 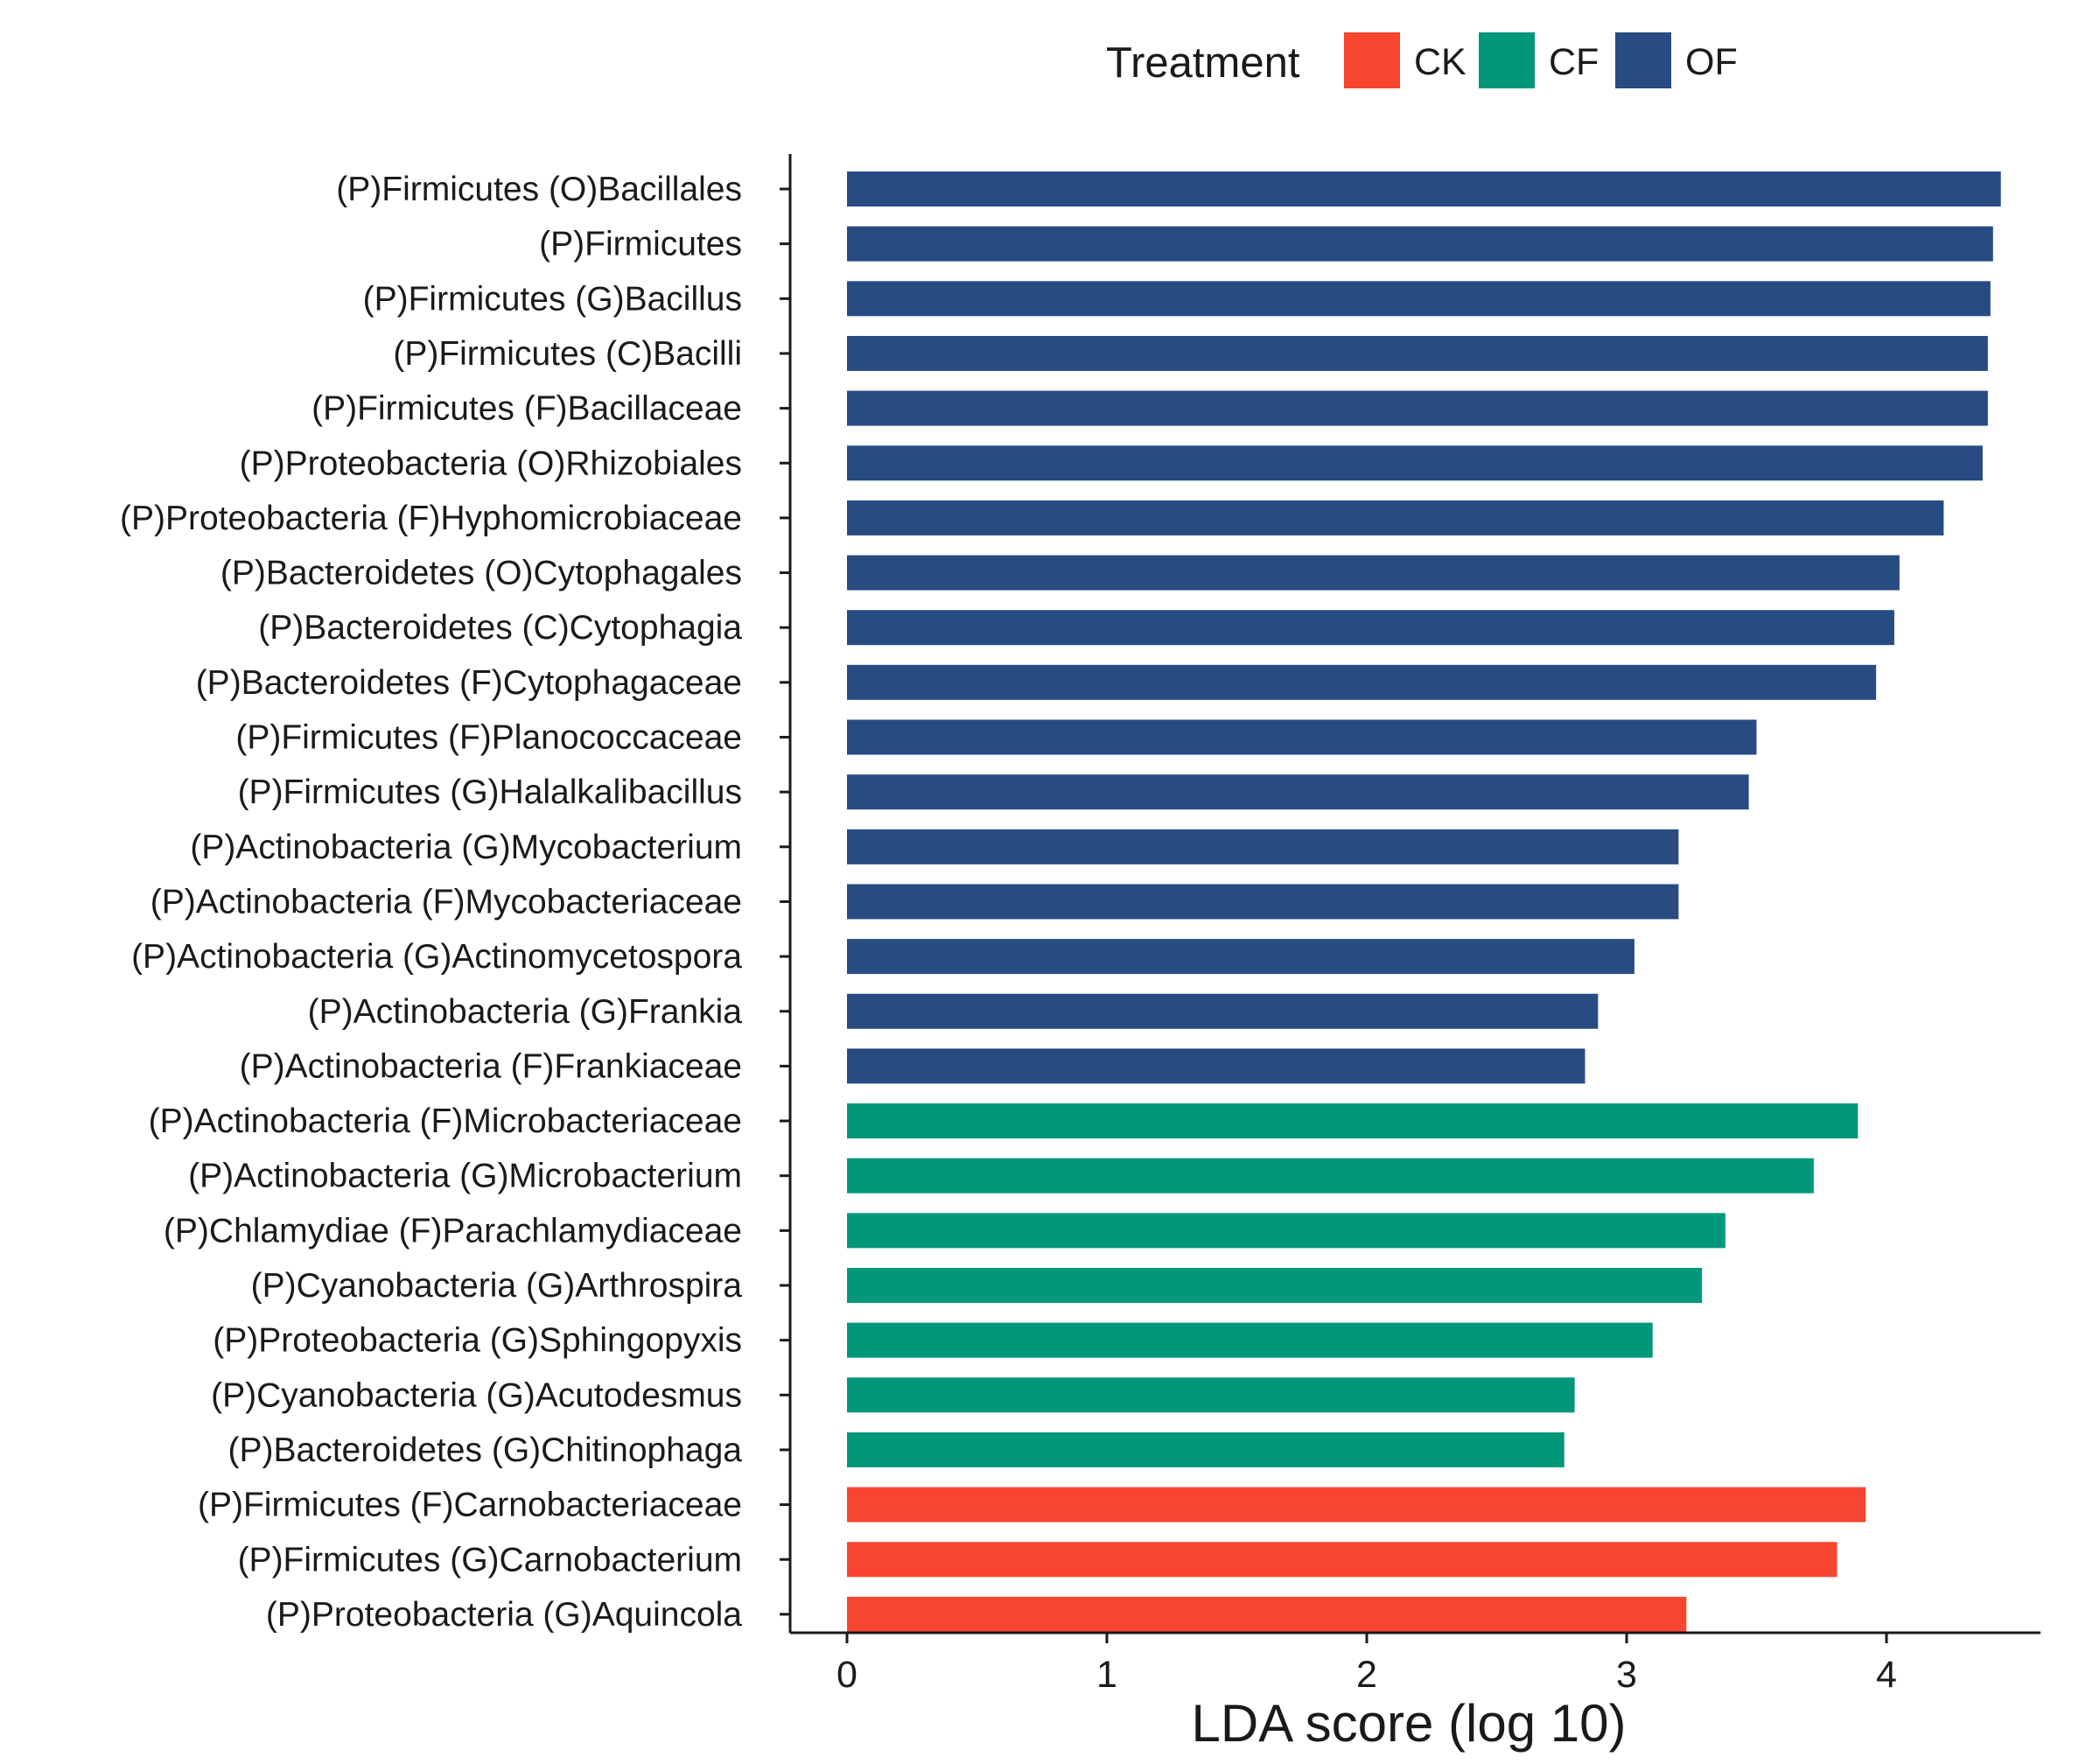 I want to click on category-label-8: (P)Bacteroidetes (C)Cytophagia, so click(x=500, y=628).